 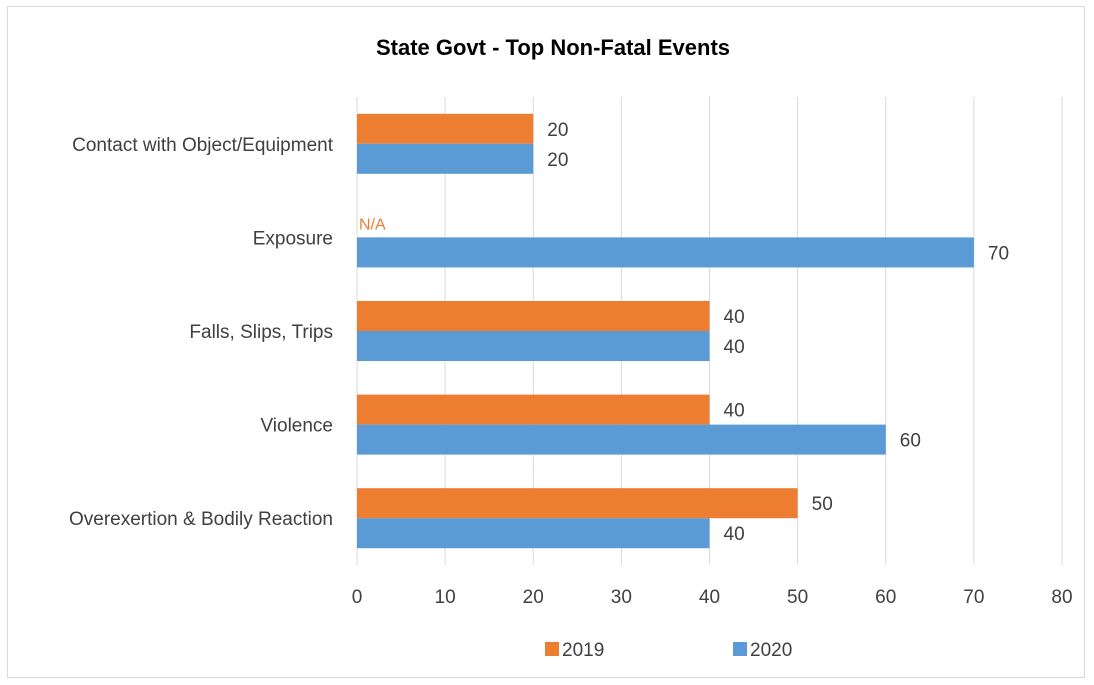 I want to click on chart-title: State Govt - Top Non-Fatal Events, so click(x=553, y=47).